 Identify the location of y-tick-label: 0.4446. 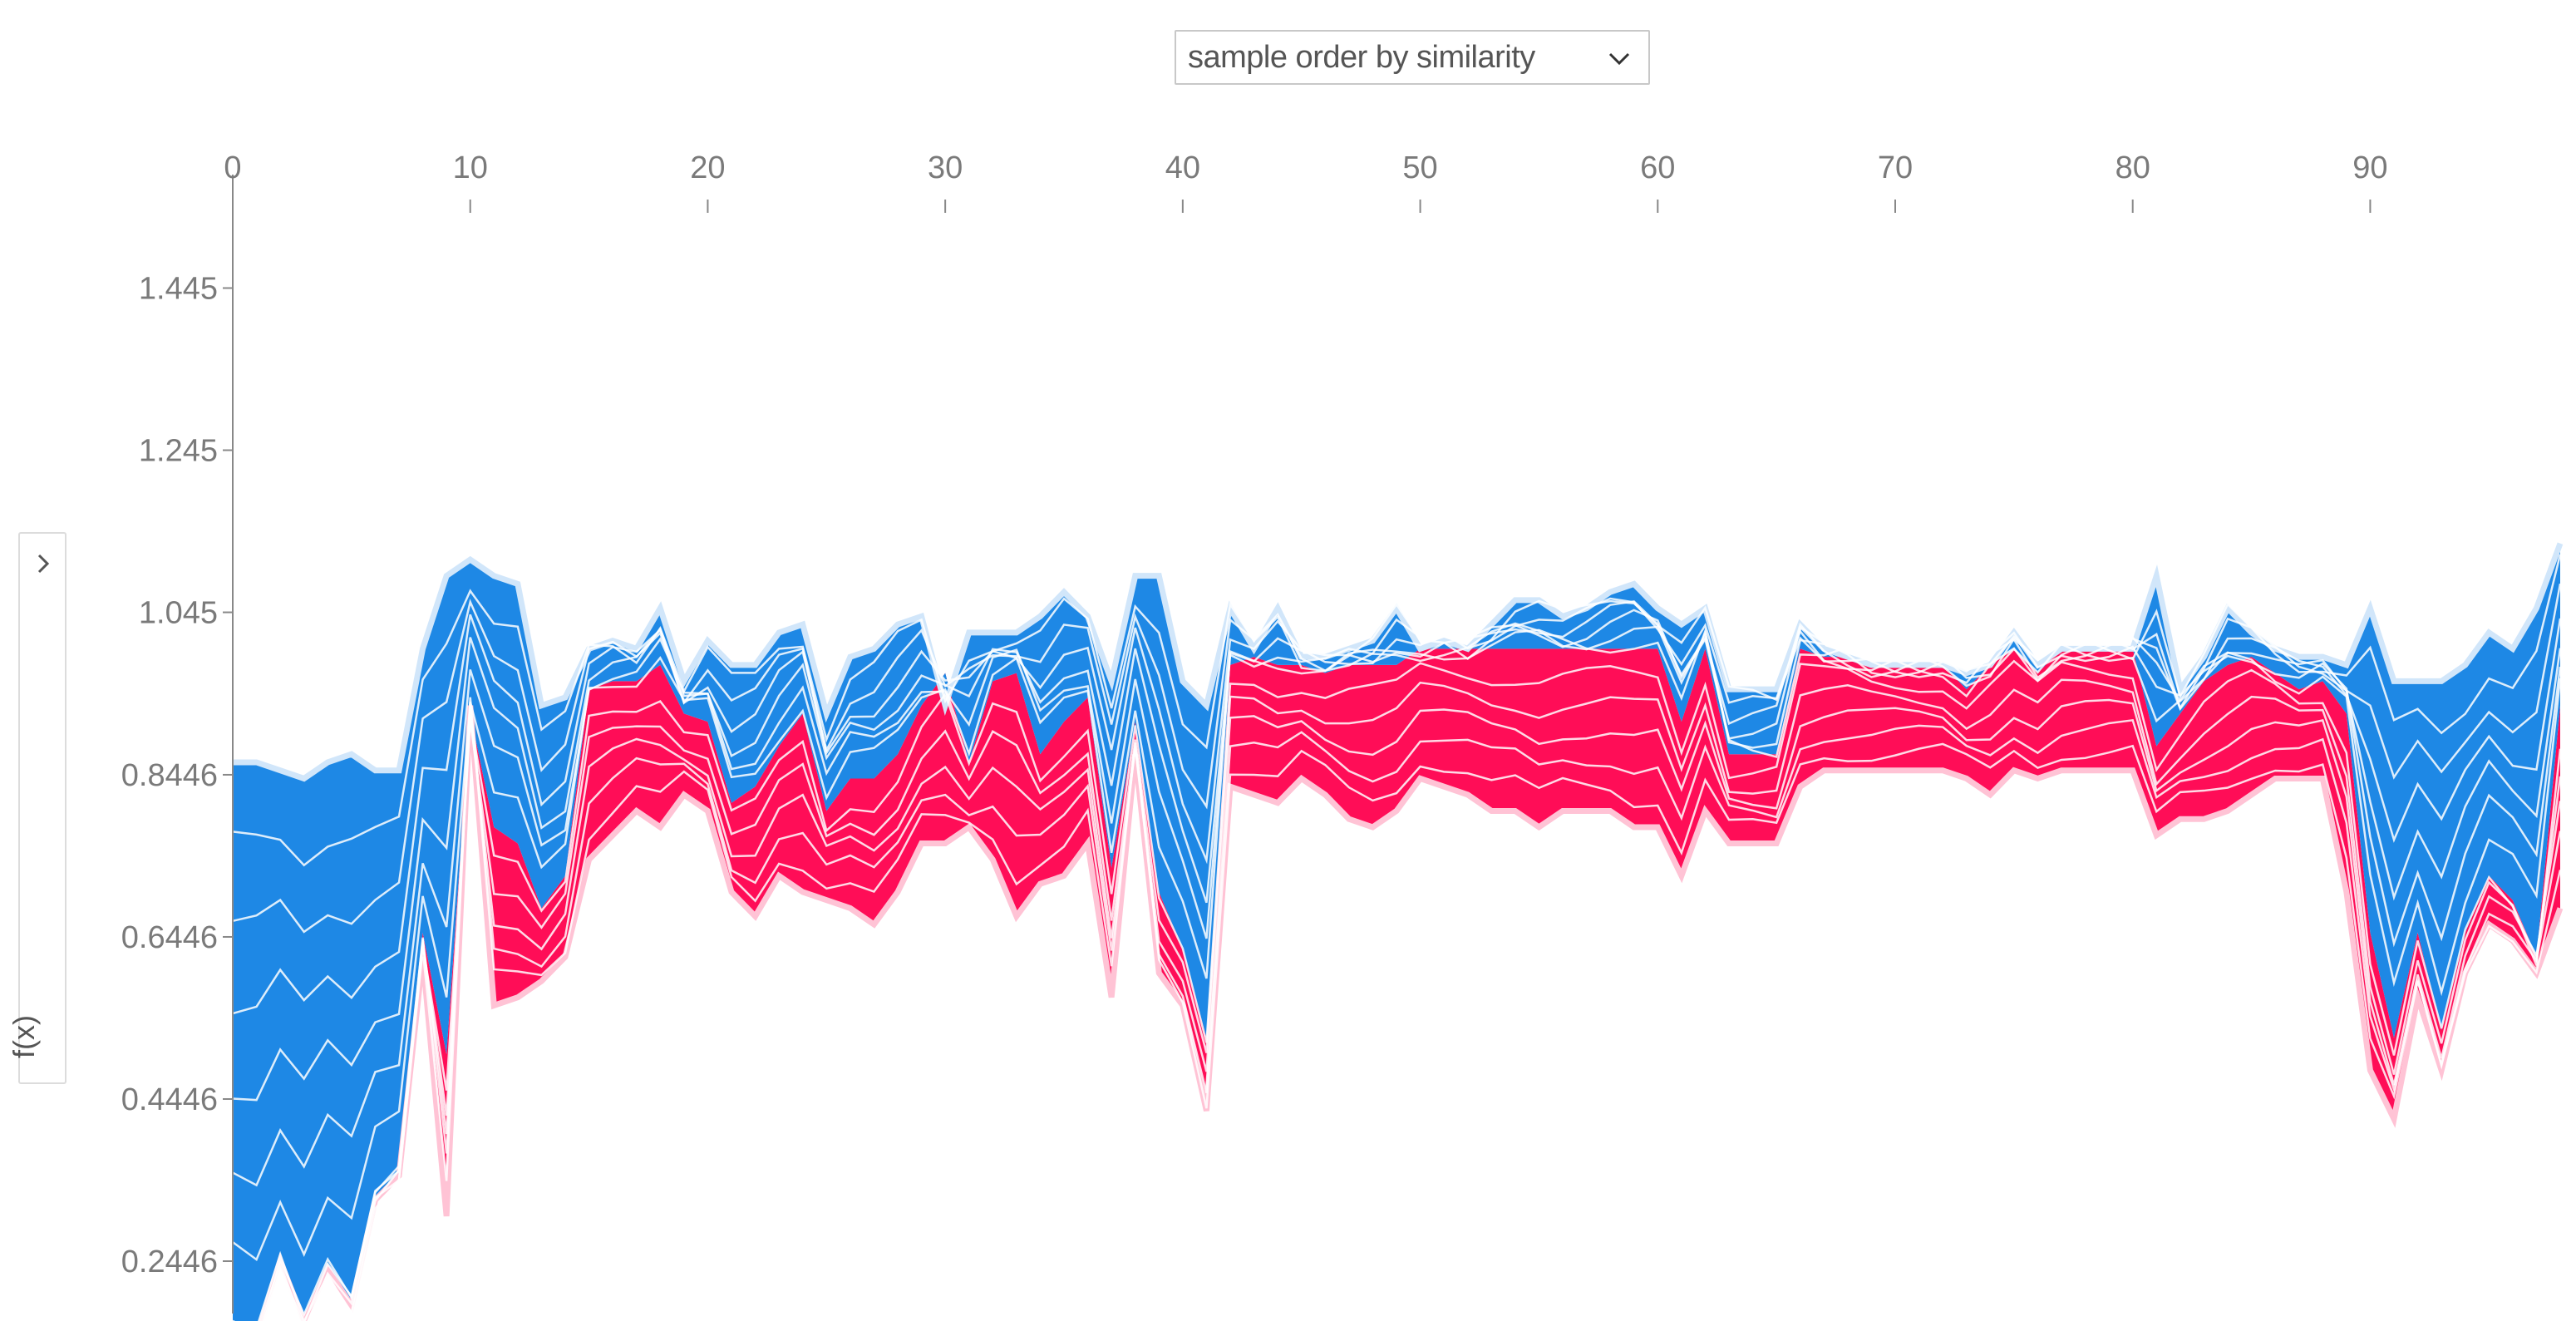
(169, 1099).